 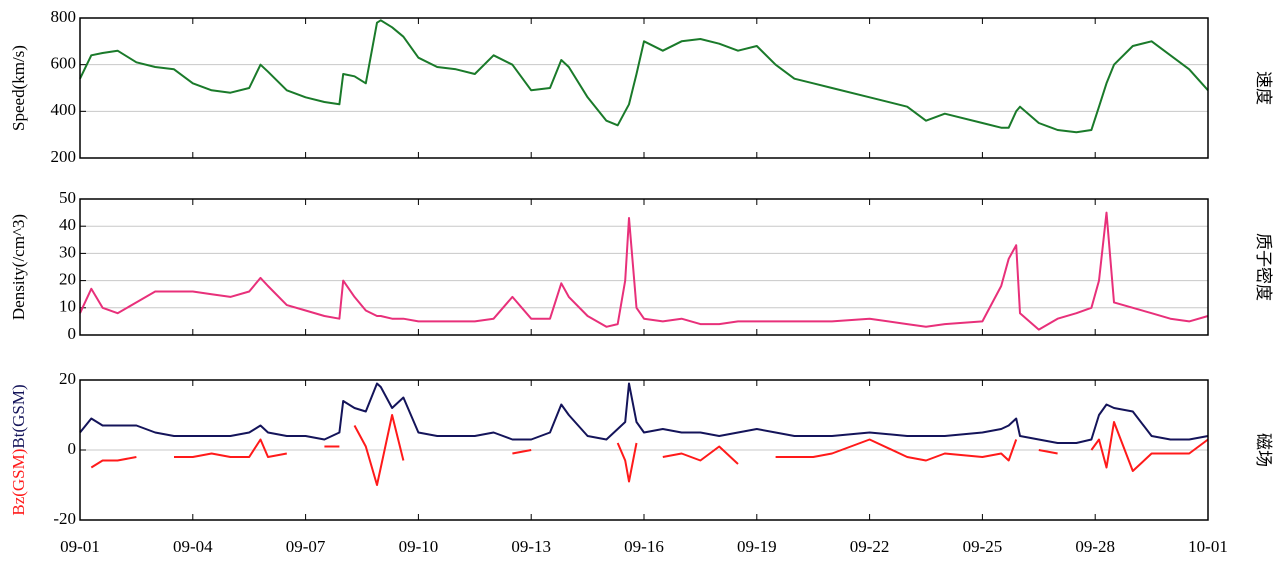 I want to click on y-tick-label: -20, so click(x=64, y=518).